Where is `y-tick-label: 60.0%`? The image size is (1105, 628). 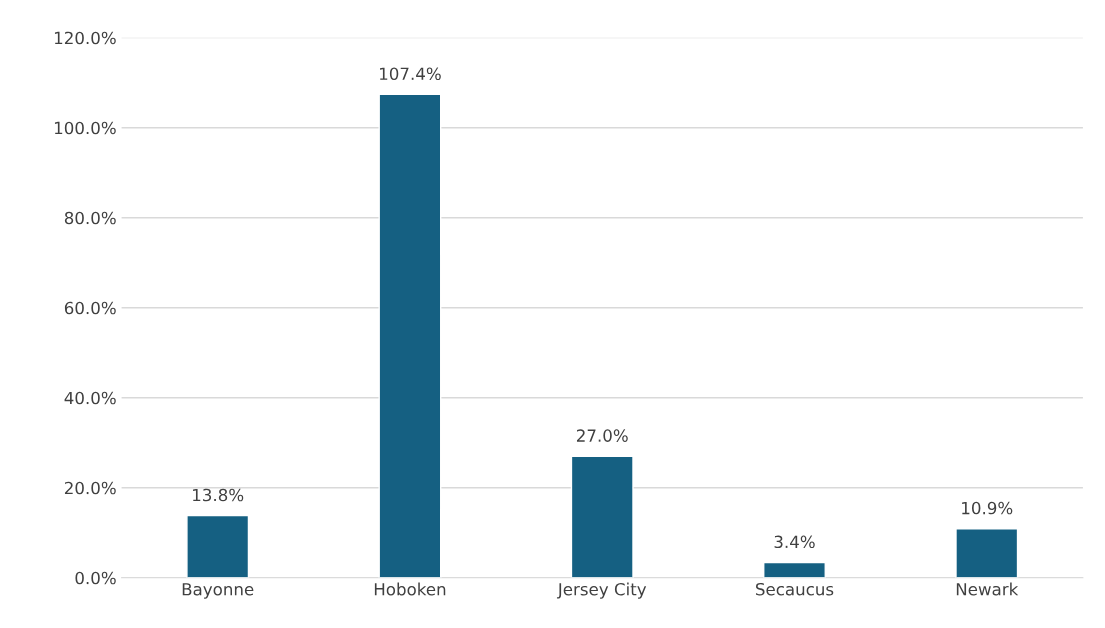
y-tick-label: 60.0% is located at coordinates (90, 308).